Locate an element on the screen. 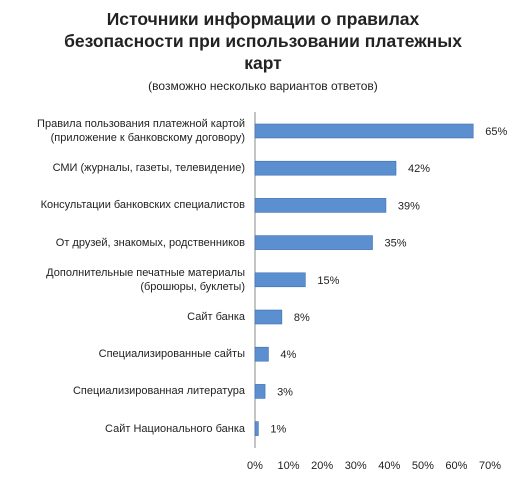  category-label-line: Специализированная литература is located at coordinates (158, 391).